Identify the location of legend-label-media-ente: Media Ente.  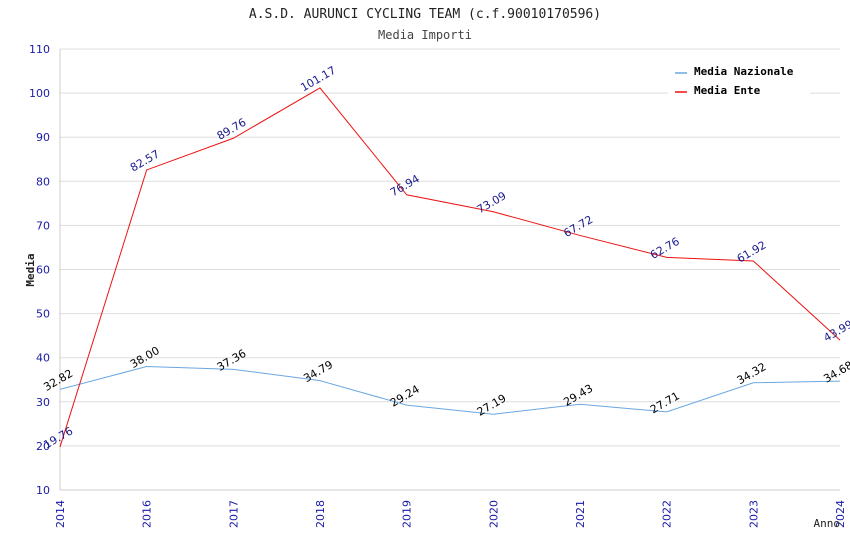
(727, 90).